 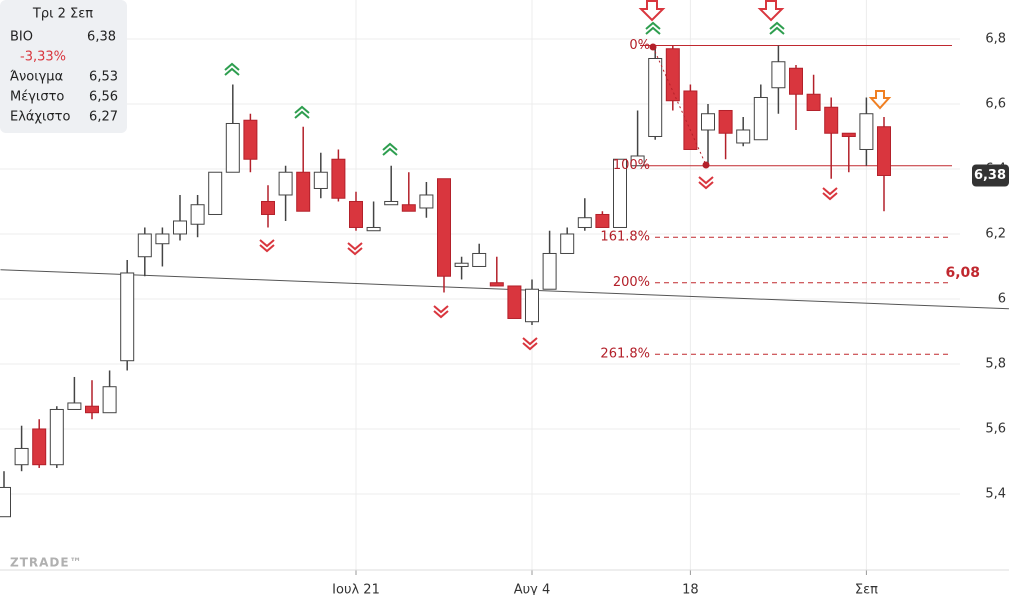 I want to click on level-label: 6,08, so click(x=962, y=273).